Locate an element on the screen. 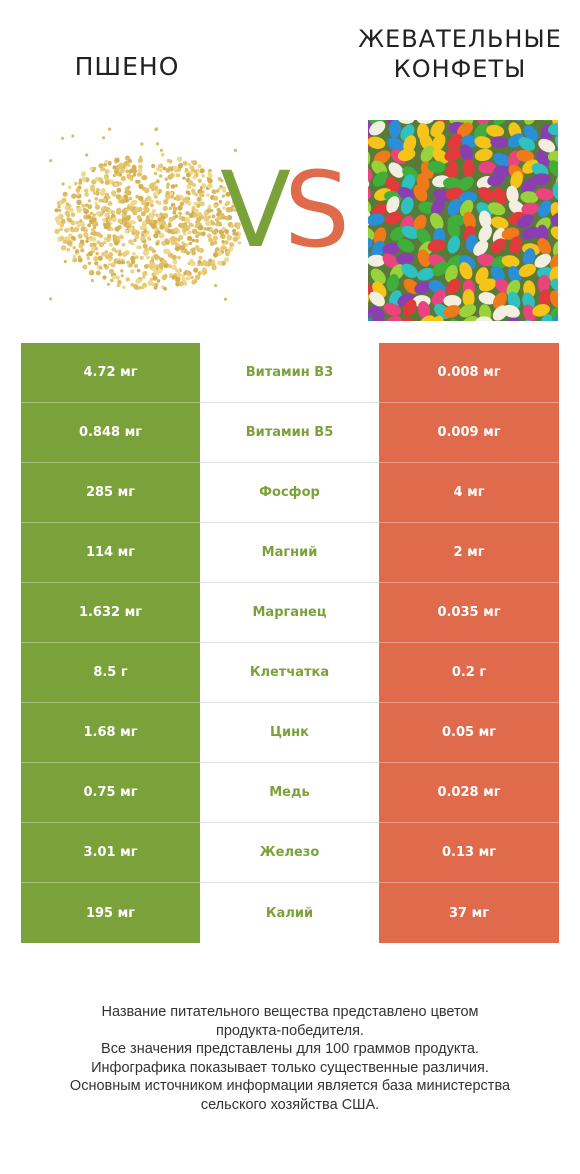  right-value-cell: 0.05 мг is located at coordinates (469, 733).